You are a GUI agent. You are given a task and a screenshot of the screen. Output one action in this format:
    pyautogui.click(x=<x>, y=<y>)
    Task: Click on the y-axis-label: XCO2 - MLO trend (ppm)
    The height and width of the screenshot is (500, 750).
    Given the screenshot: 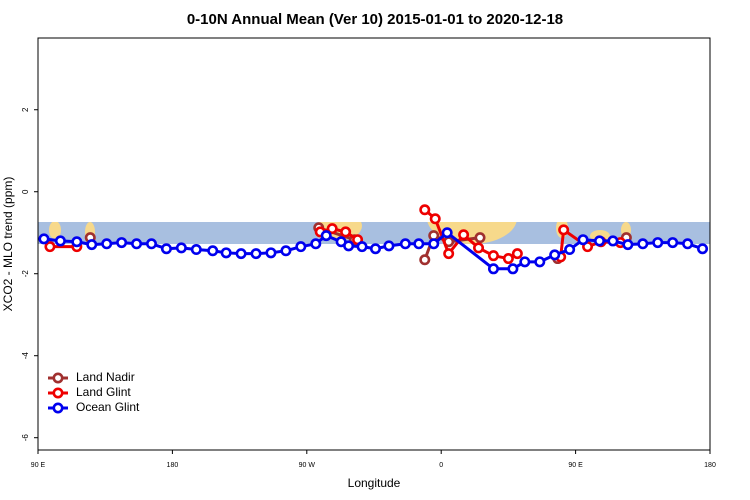 What is the action you would take?
    pyautogui.click(x=8, y=244)
    